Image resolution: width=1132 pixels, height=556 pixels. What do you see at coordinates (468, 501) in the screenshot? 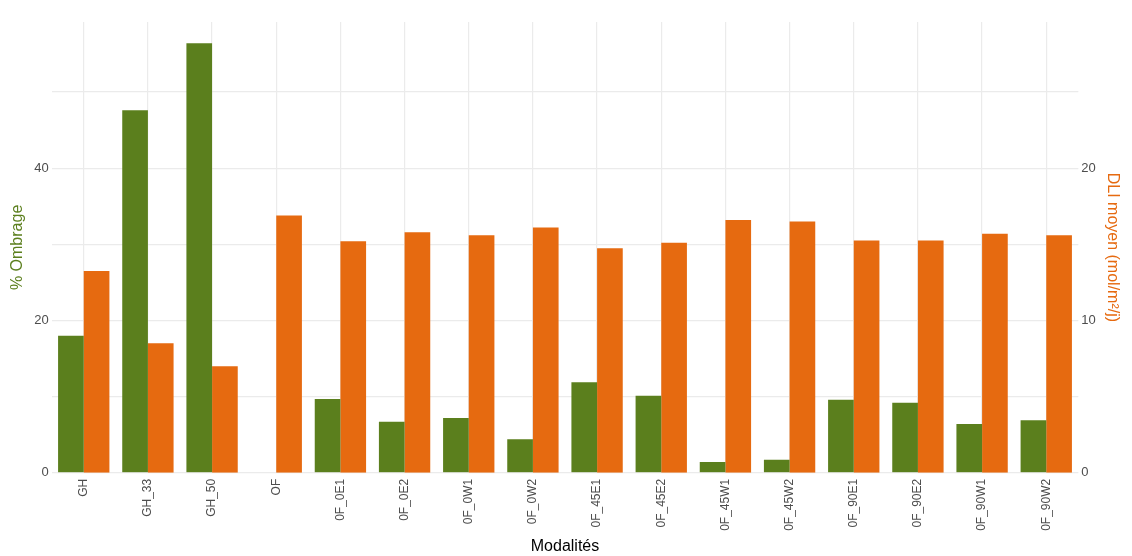
I see `x-tick-label: 0F_0W1` at bounding box center [468, 501].